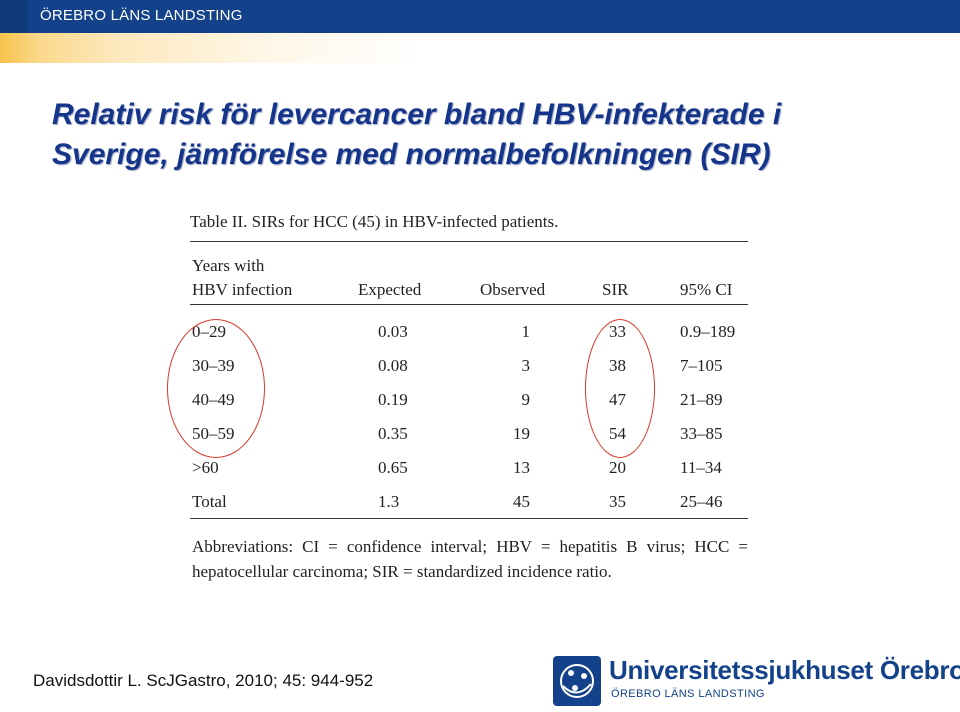  Describe the element at coordinates (521, 467) in the screenshot. I see `cell-observed: 13` at that location.